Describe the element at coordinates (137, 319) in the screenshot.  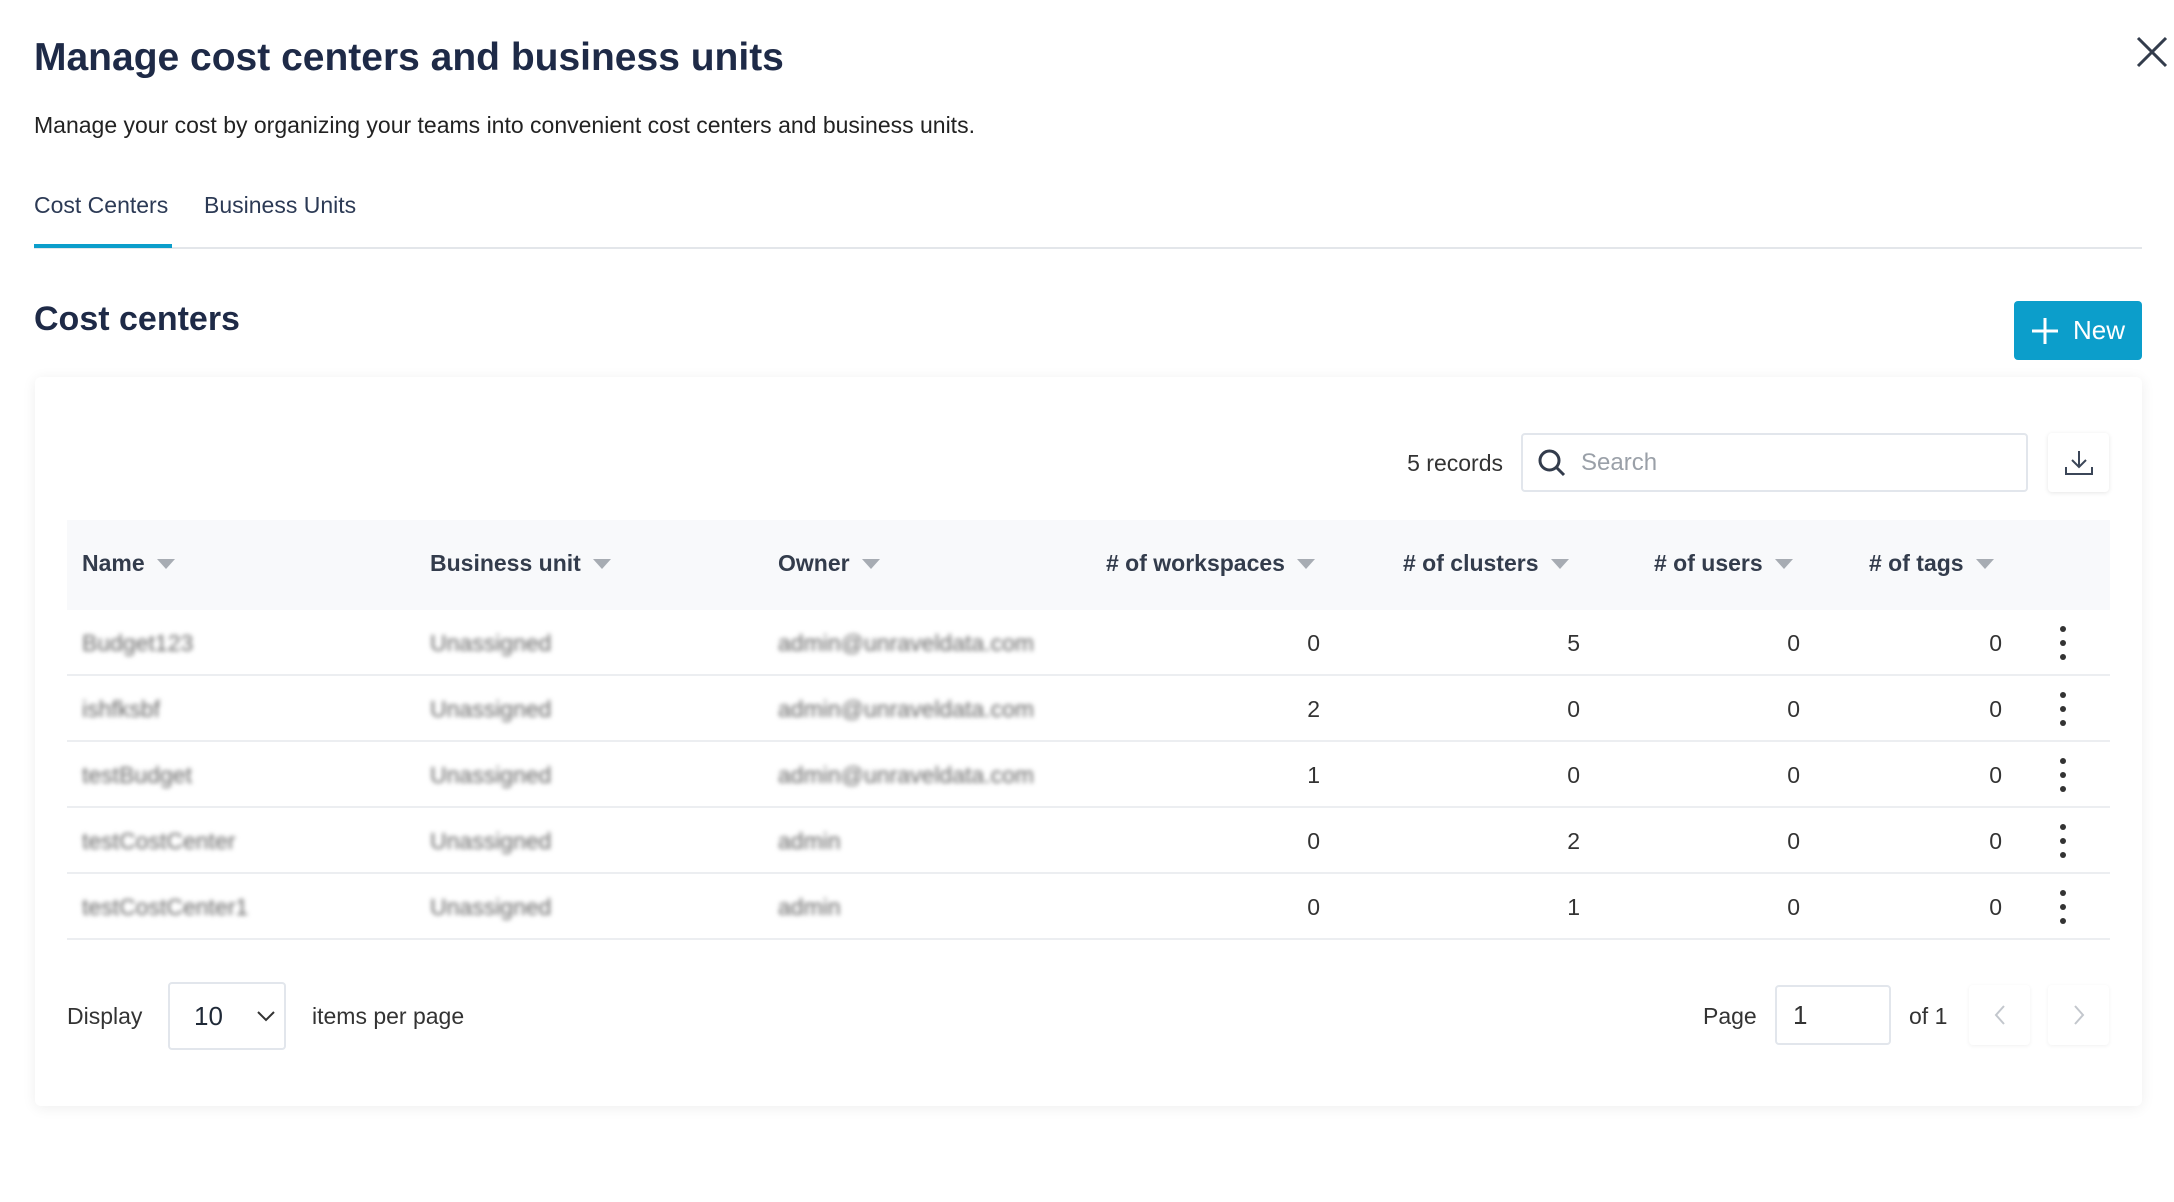
I see `section-title: Cost centers` at that location.